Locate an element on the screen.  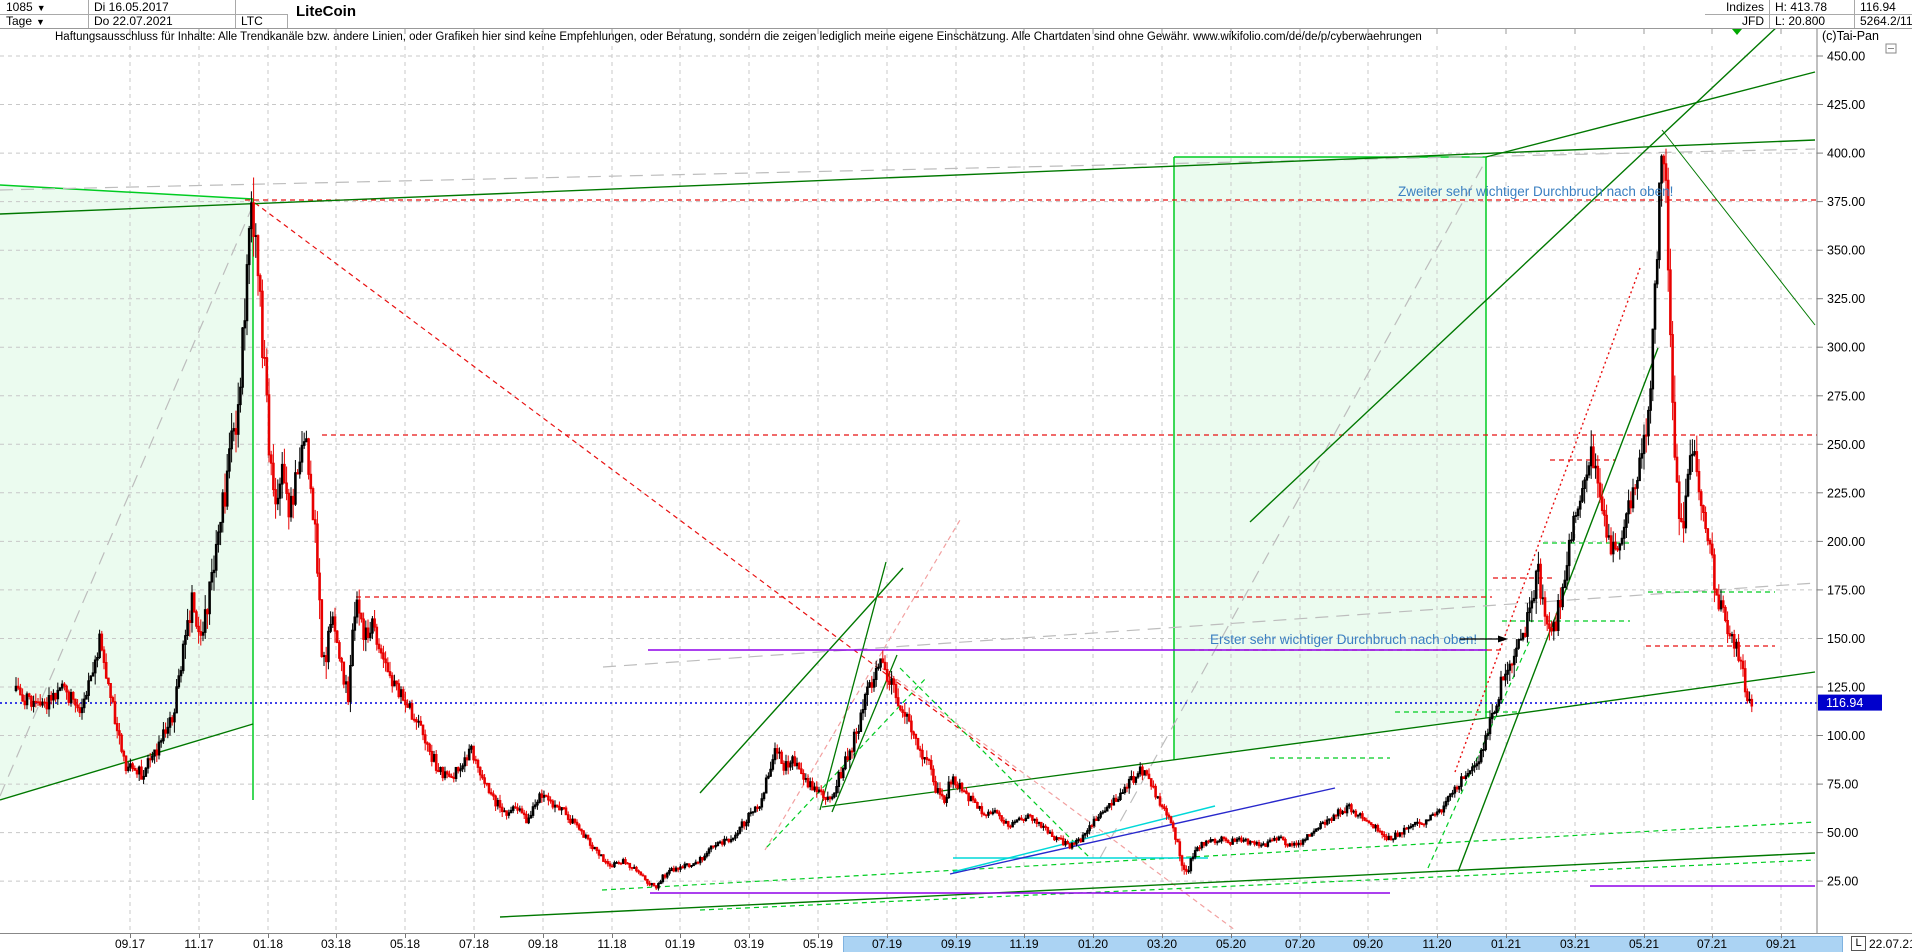
x-axis-label: 01.19 is located at coordinates (680, 944).